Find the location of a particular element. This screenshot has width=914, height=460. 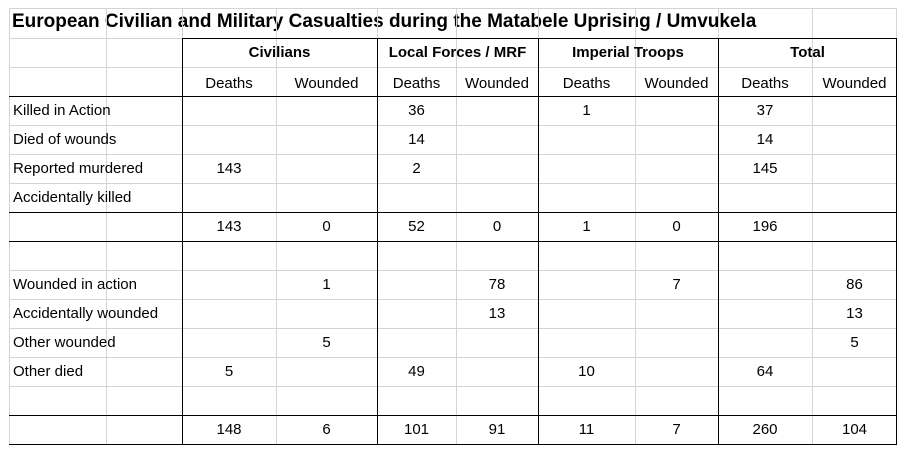

table-cell: 10 is located at coordinates (586, 371).